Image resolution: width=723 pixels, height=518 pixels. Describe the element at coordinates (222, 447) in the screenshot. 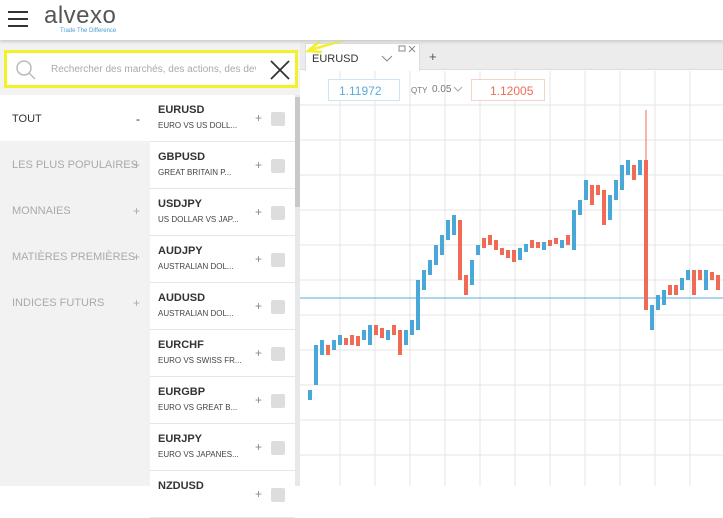

I see `instrument-row: EURJPY EURO VS JAPANES... +` at that location.